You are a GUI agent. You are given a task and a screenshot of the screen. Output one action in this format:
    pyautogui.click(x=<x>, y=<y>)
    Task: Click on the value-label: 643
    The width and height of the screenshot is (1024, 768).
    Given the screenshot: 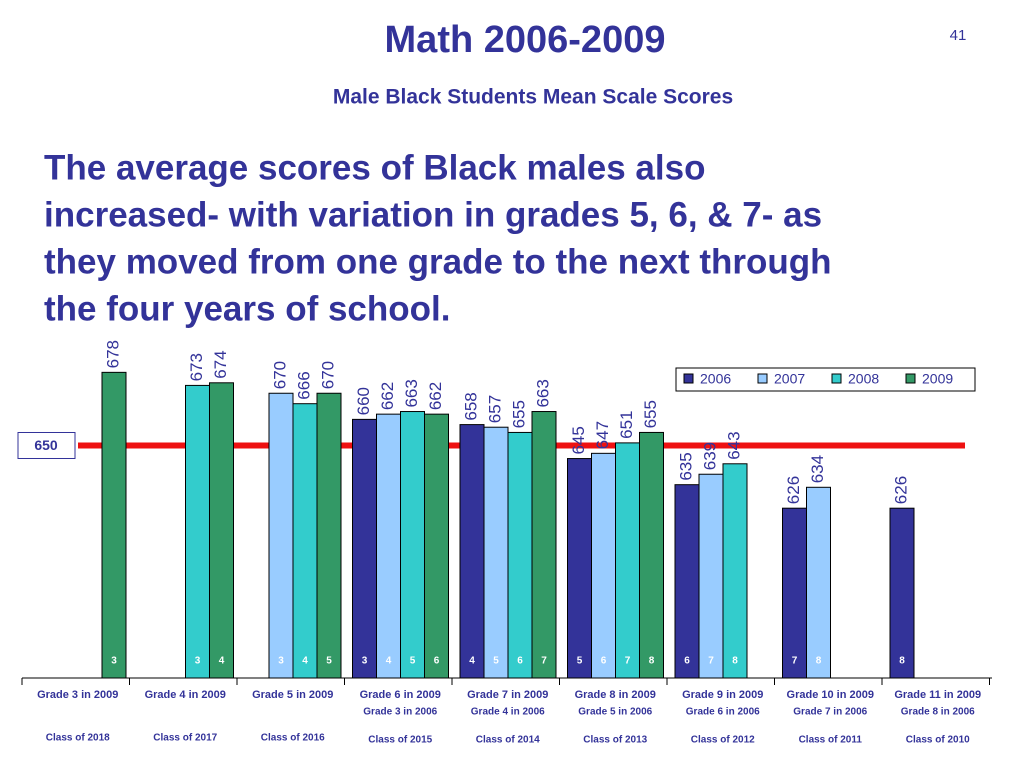 What is the action you would take?
    pyautogui.click(x=733, y=445)
    